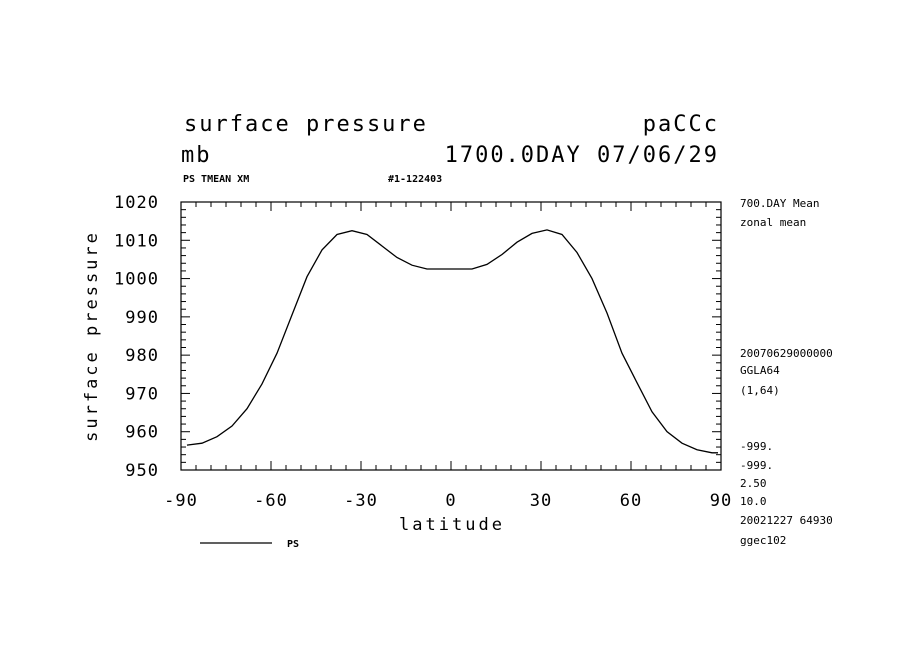 This screenshot has height=654, width=904. Describe the element at coordinates (196, 155) in the screenshot. I see `unit-label: mb` at that location.